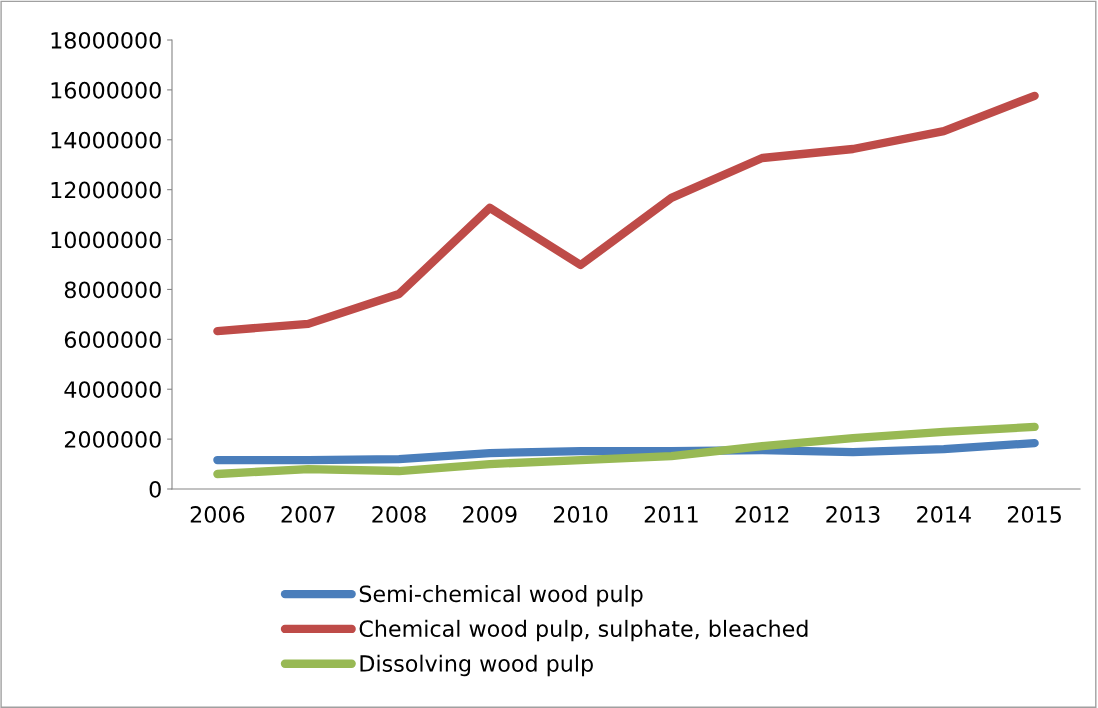 Image resolution: width=1098 pixels, height=708 pixels. What do you see at coordinates (853, 514) in the screenshot?
I see `x-tick-label: 2013` at bounding box center [853, 514].